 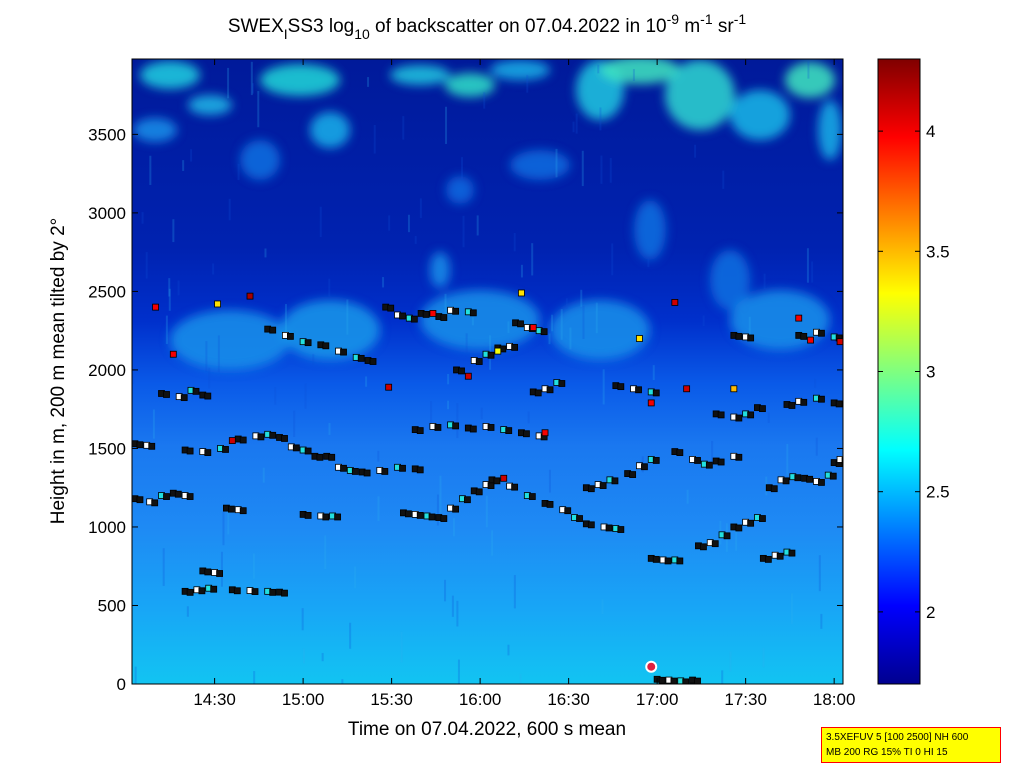 I want to click on marker-point, so click(x=651, y=666).